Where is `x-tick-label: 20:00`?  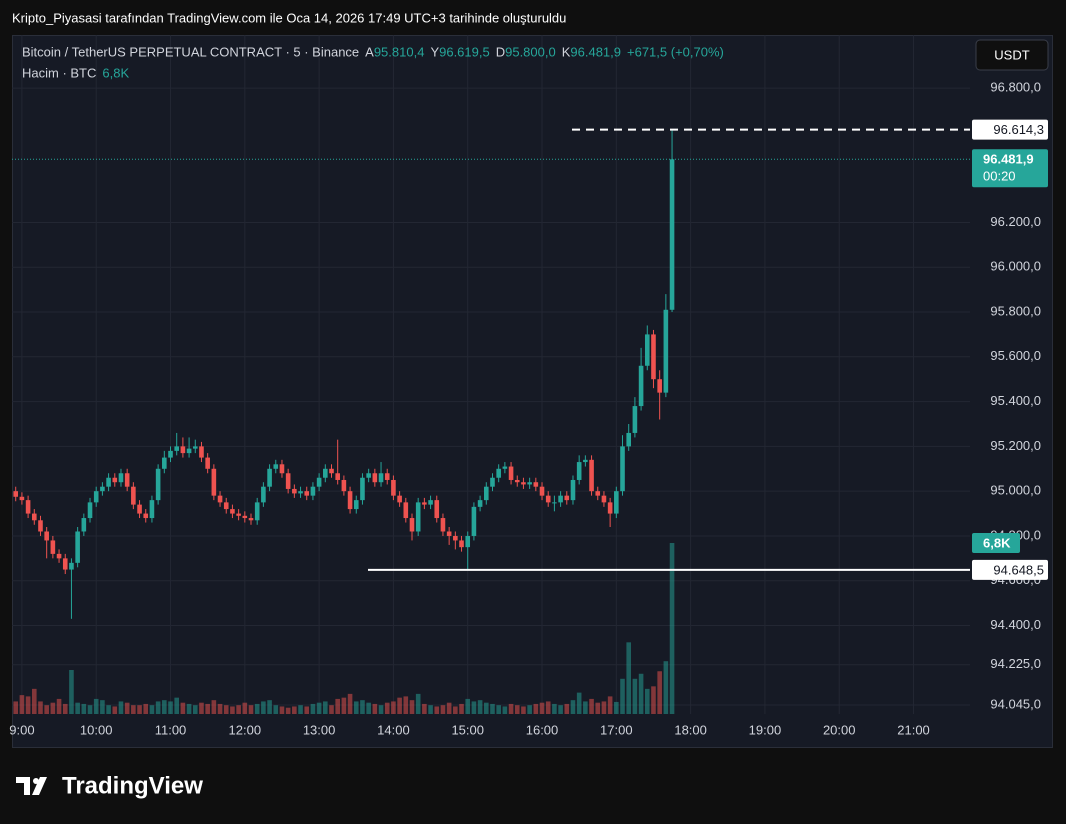 x-tick-label: 20:00 is located at coordinates (839, 729).